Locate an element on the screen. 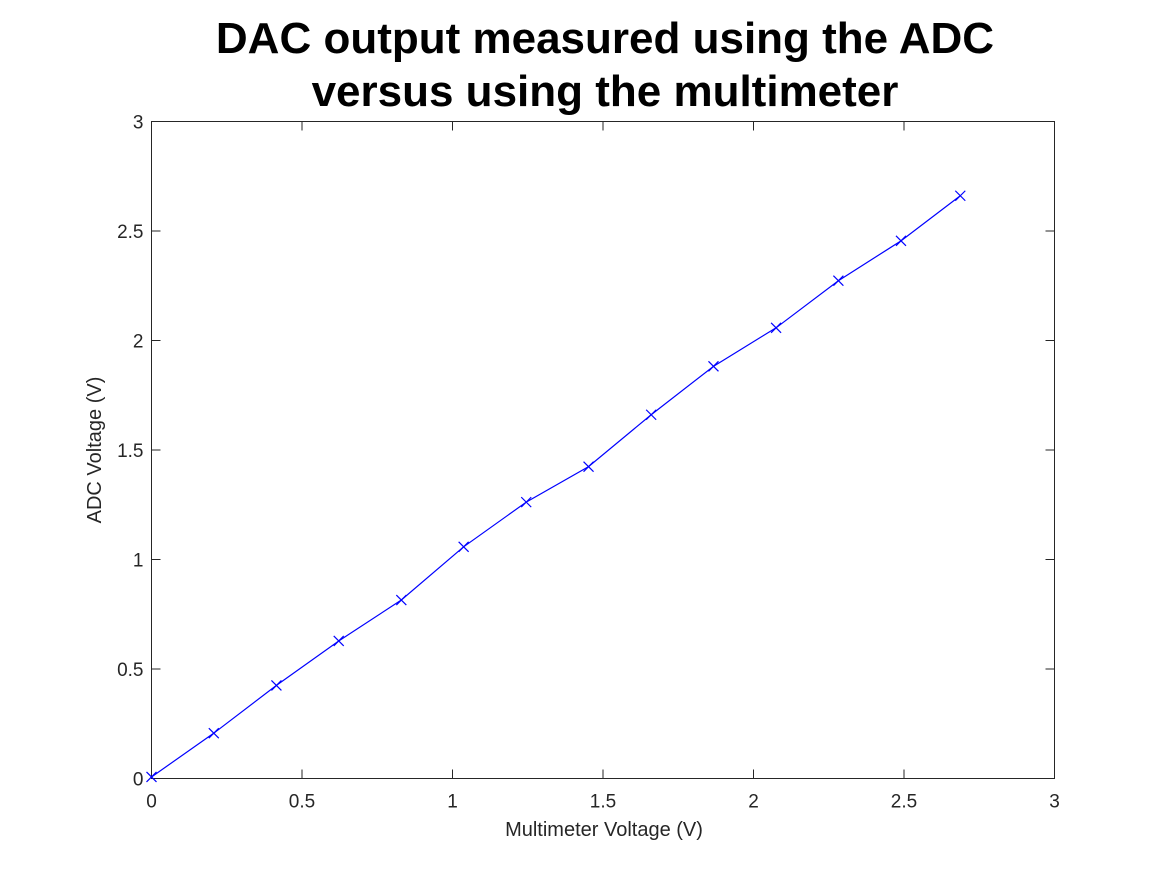 Image resolution: width=1167 pixels, height=875 pixels. y-tick-label: 2 is located at coordinates (138, 342).